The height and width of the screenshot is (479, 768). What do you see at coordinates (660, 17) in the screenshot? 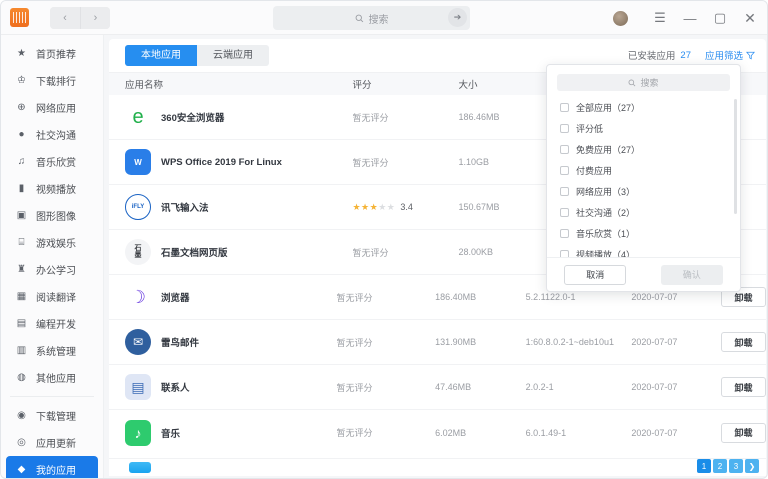
I see `menu-icon: ☰` at bounding box center [660, 17].